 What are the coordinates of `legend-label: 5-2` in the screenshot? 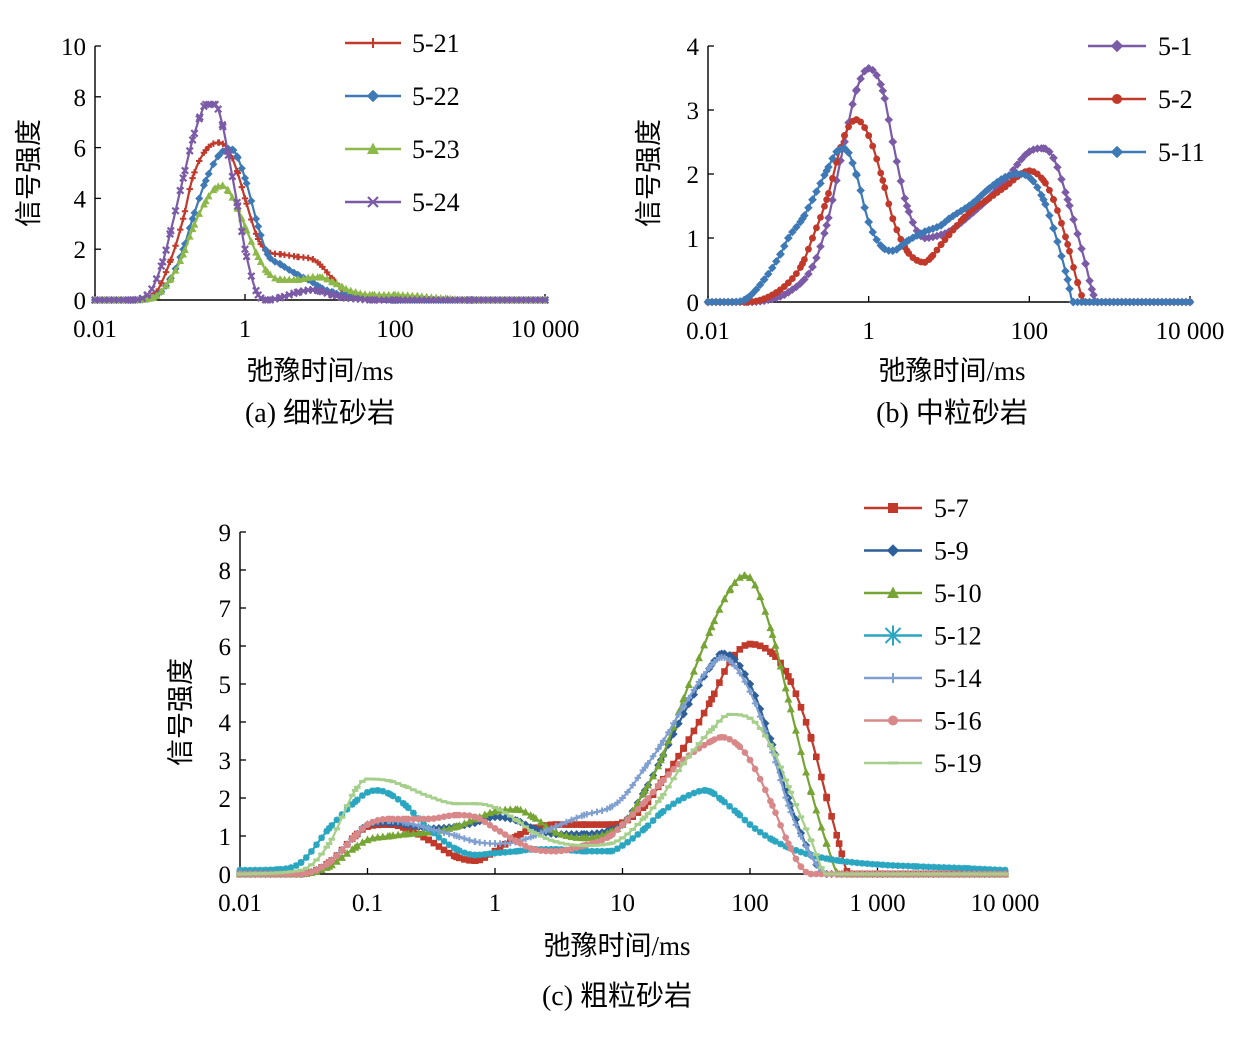 It's located at (1175, 99).